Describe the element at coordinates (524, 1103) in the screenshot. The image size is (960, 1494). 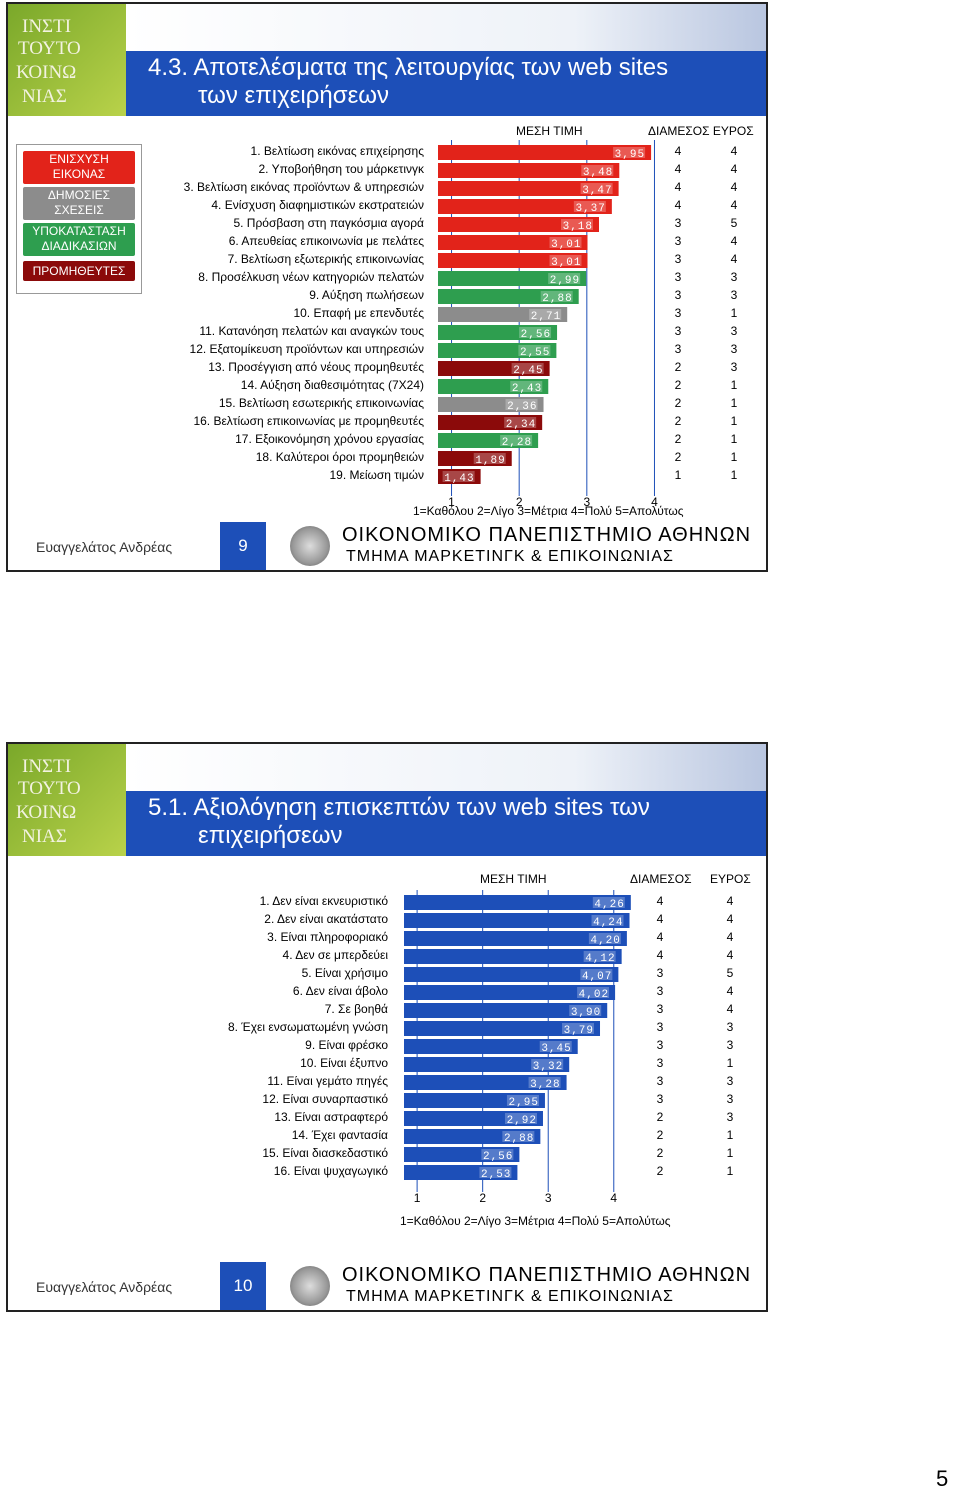
I see `bar-value-label: 2,95` at that location.